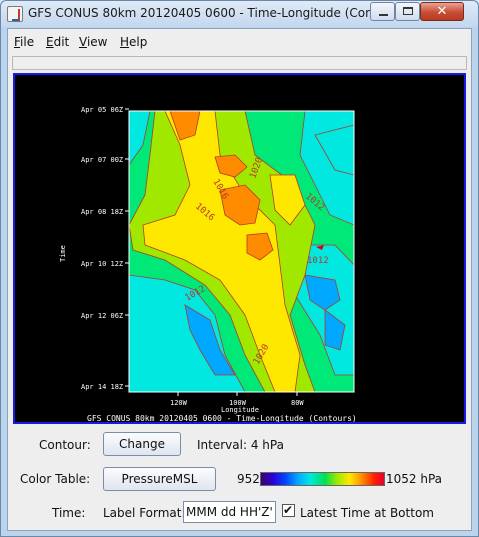 This screenshot has height=537, width=479. What do you see at coordinates (238, 403) in the screenshot?
I see `x-tick-label: 100W` at bounding box center [238, 403].